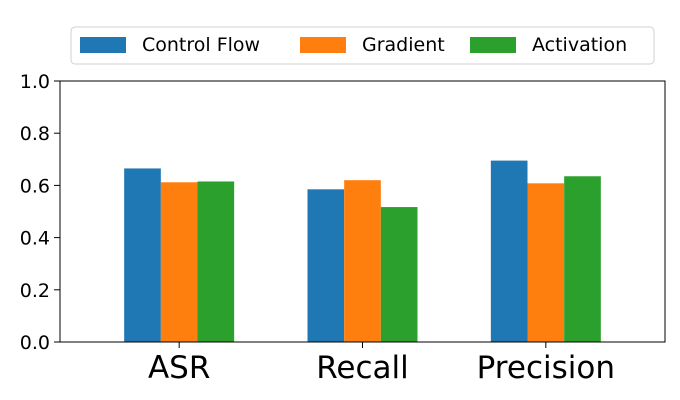  What do you see at coordinates (362, 368) in the screenshot?
I see `x-tick-label: Recall` at bounding box center [362, 368].